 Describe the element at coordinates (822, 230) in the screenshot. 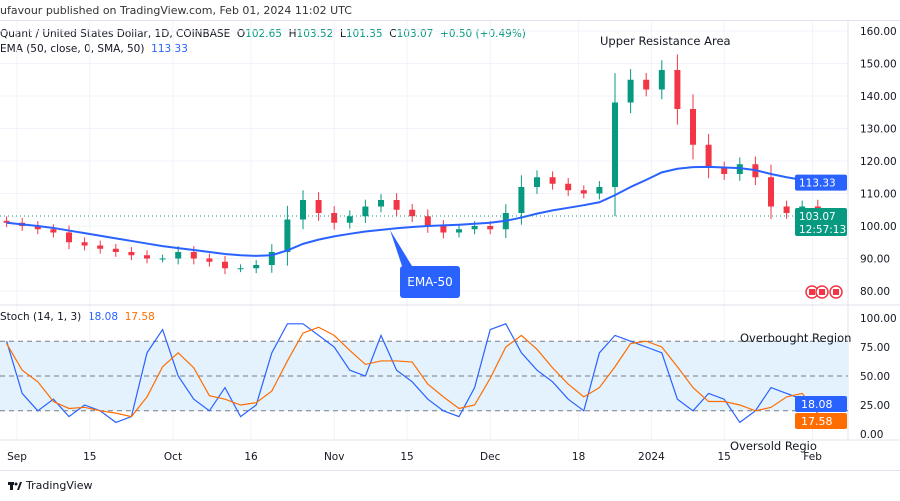

I see `last-price-label-text: 12:57:13` at that location.